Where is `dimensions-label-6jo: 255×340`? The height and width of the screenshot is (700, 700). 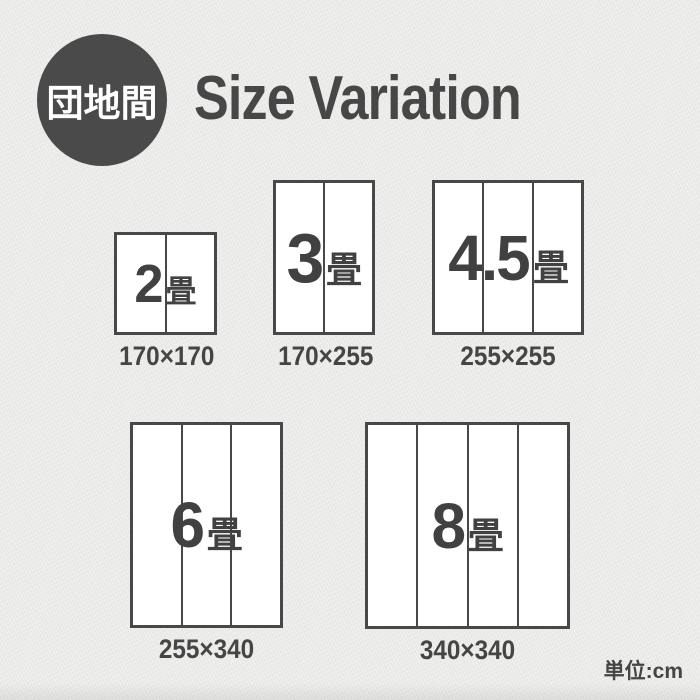 dimensions-label-6jo: 255×340 is located at coordinates (206, 649).